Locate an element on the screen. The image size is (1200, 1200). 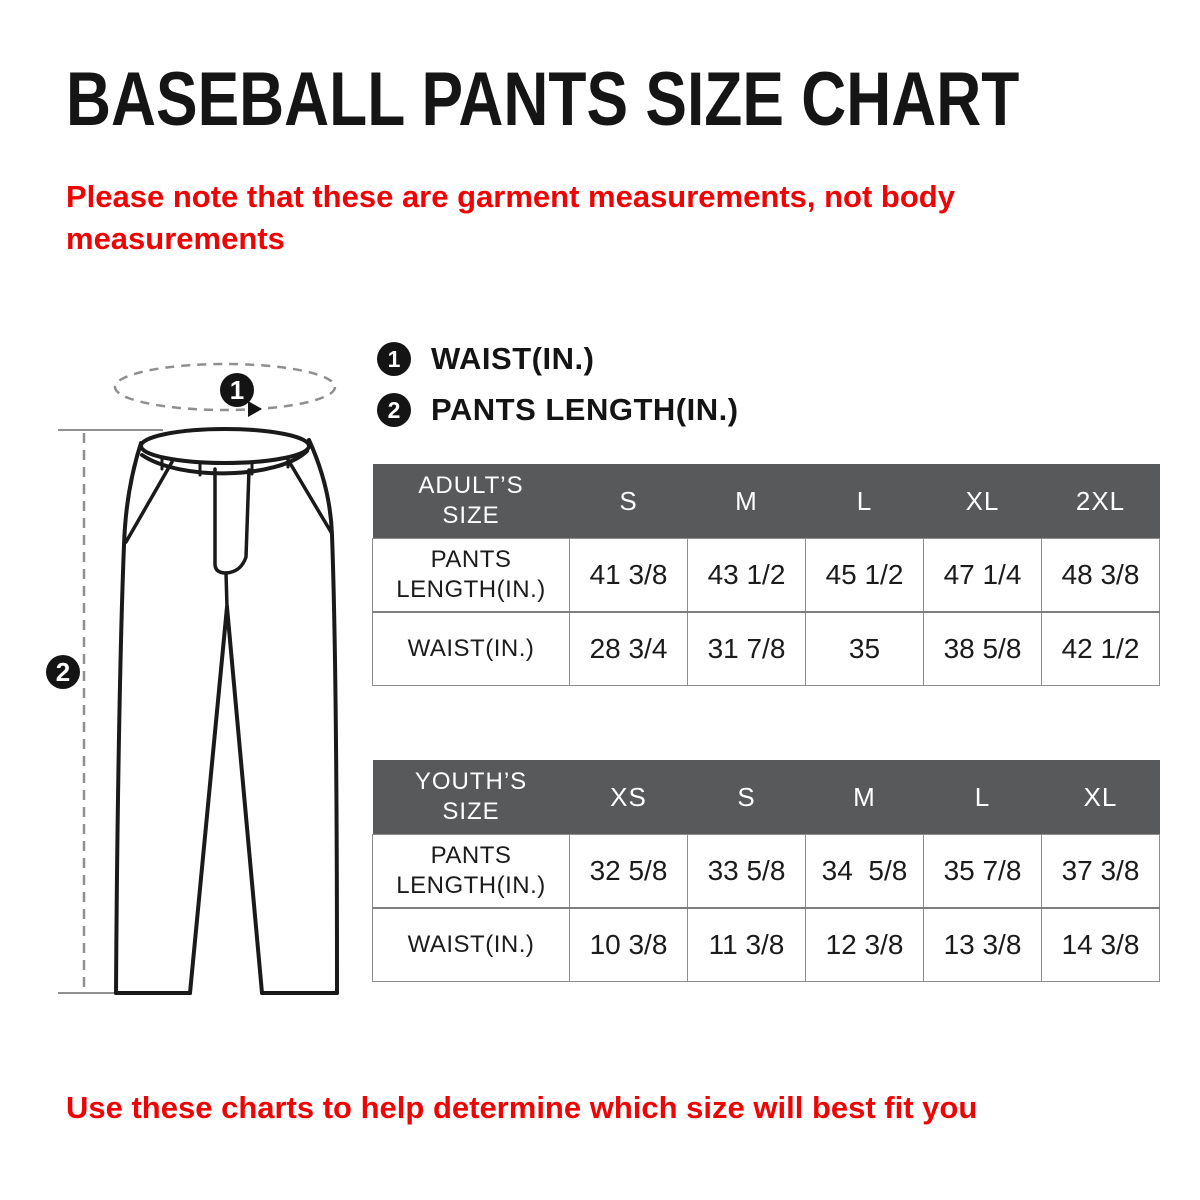
adult-waist-m: 31 7/8 is located at coordinates (746, 648).